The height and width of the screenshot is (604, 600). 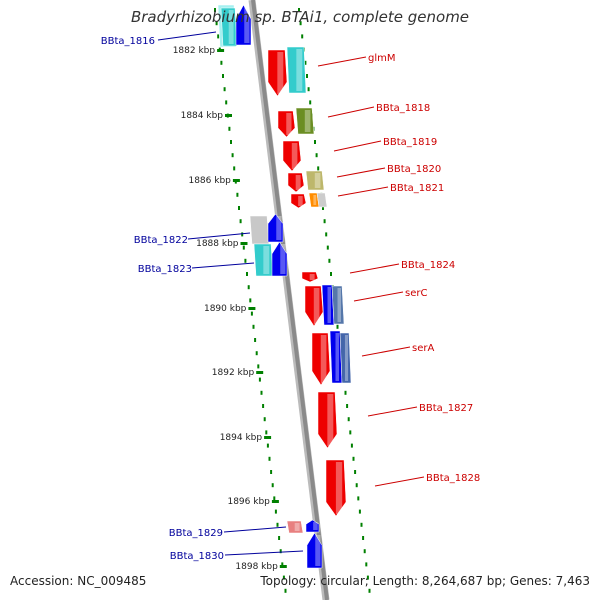 What do you see at coordinates (453, 478) in the screenshot?
I see `right-gene-label: BBta_1828` at bounding box center [453, 478].